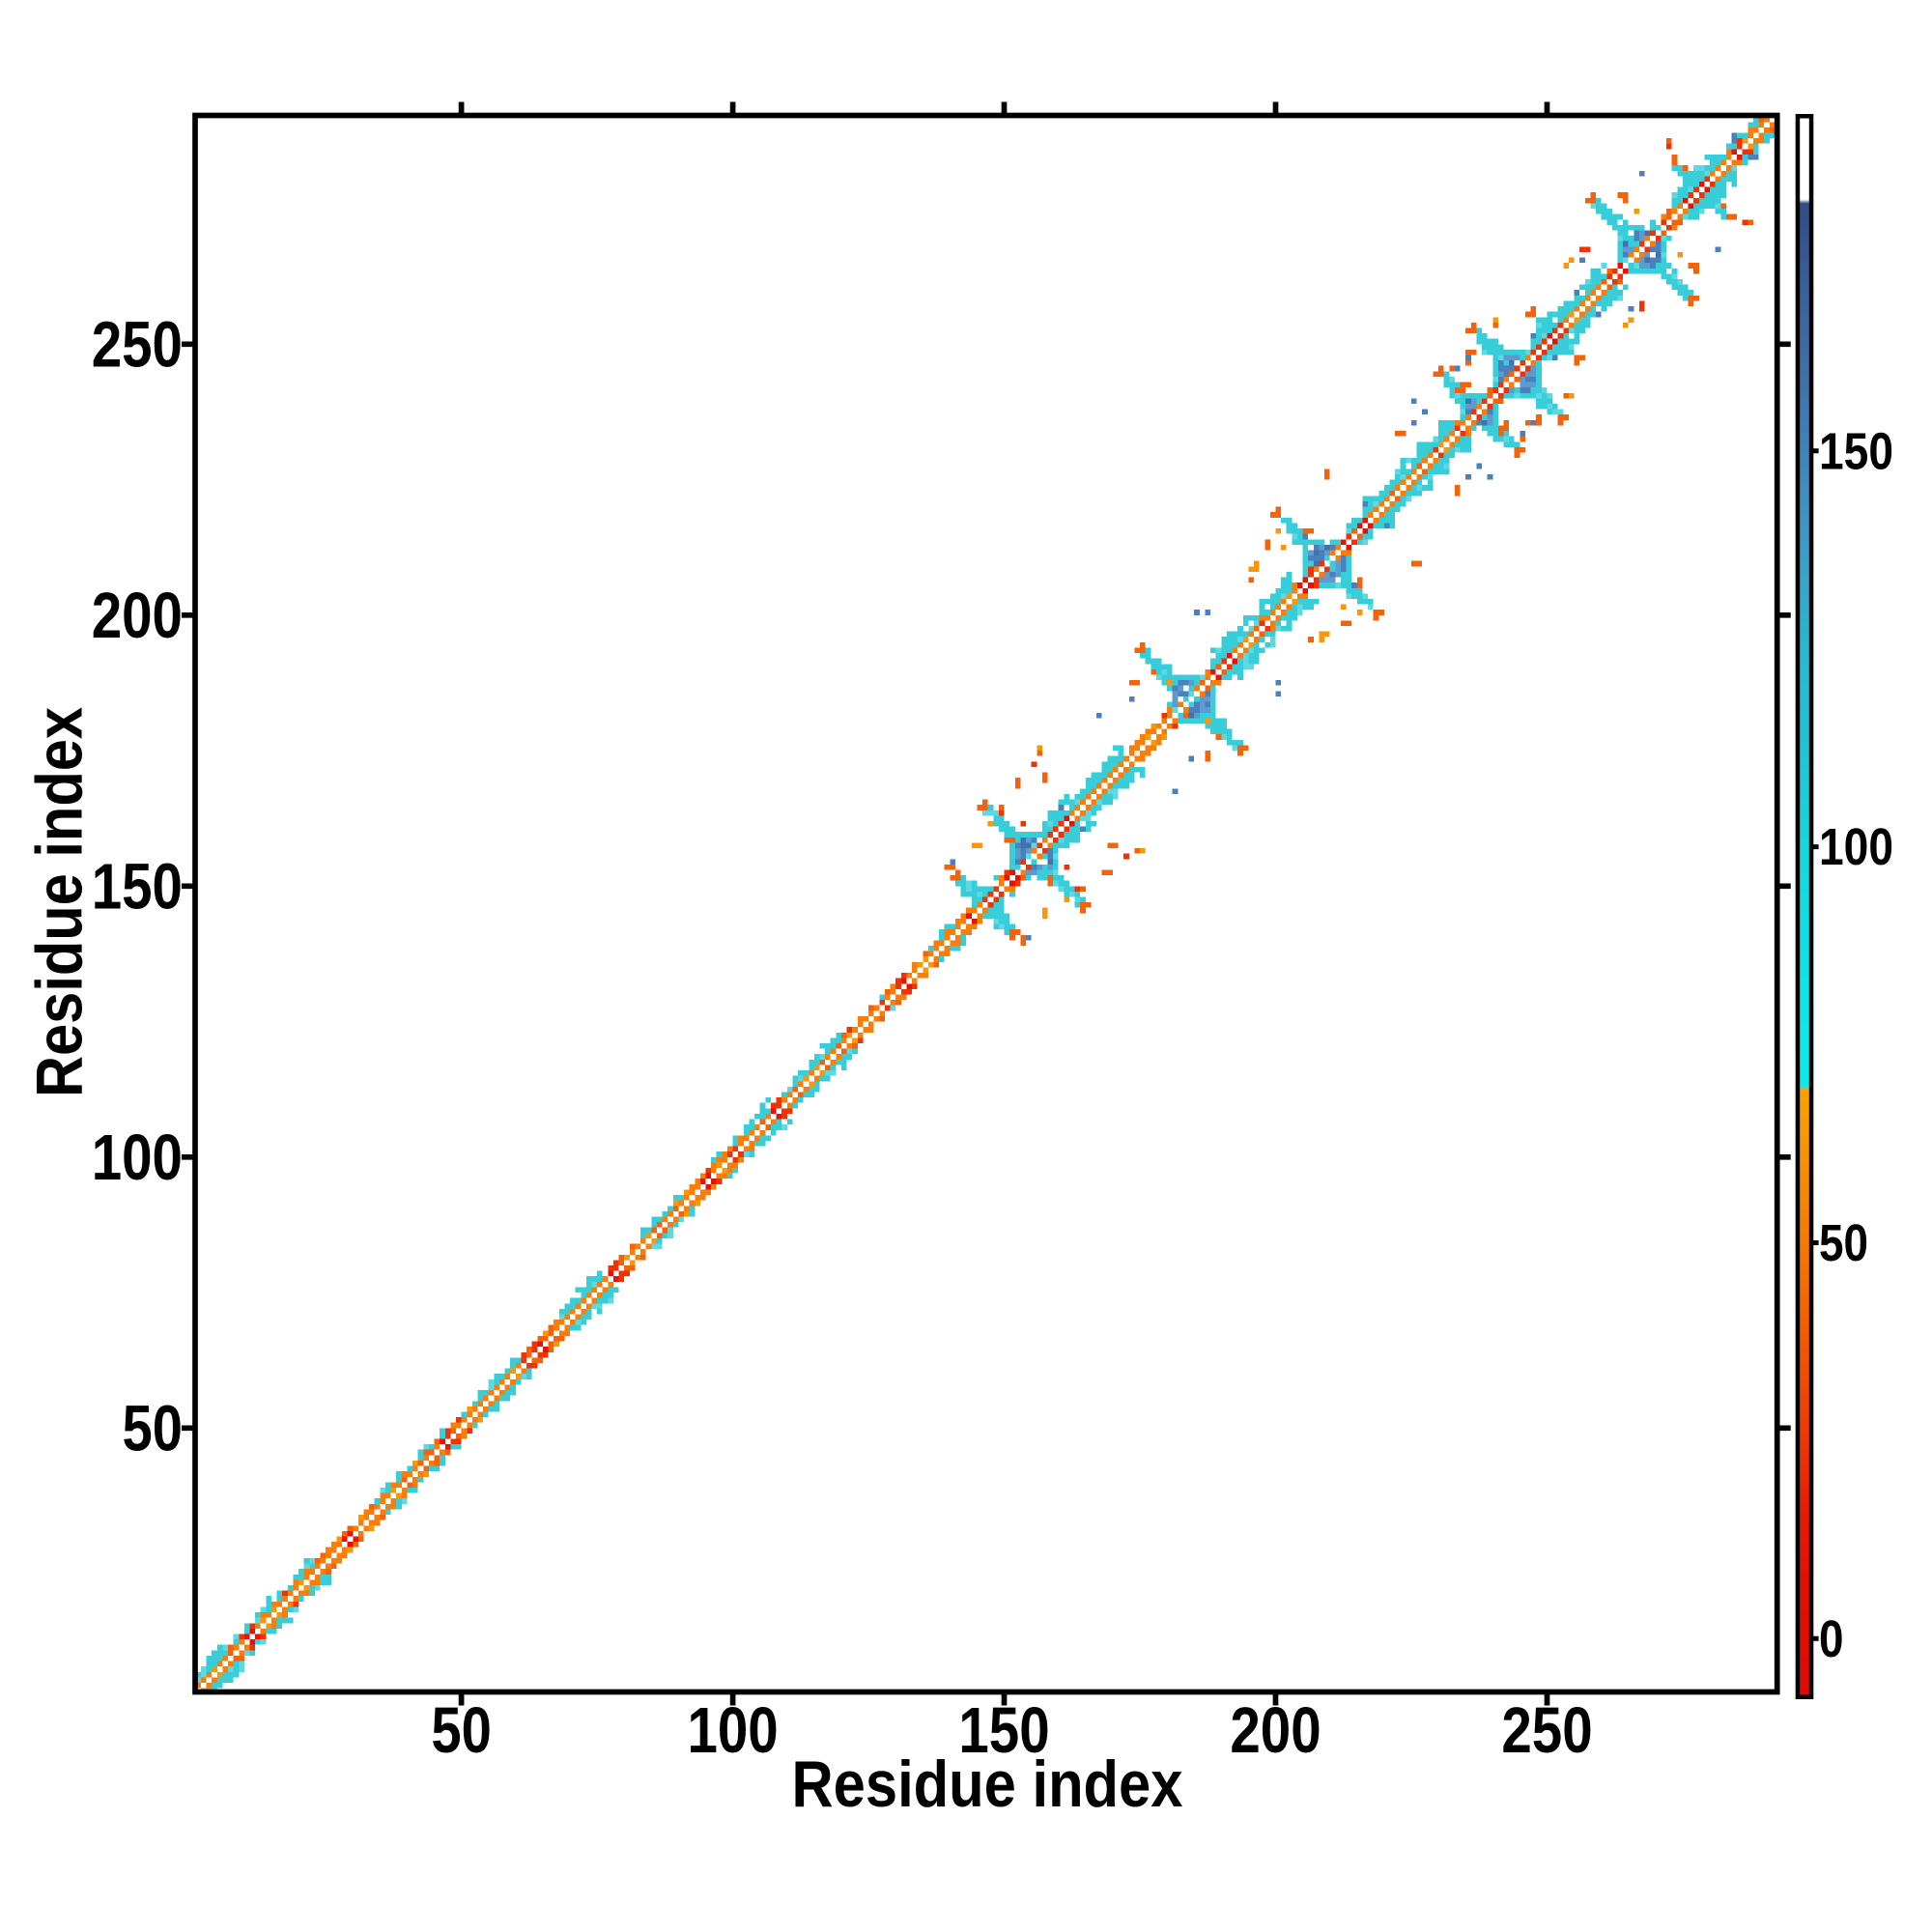  Describe the element at coordinates (1831, 1639) in the screenshot. I see `svg-text: 0` at that location.